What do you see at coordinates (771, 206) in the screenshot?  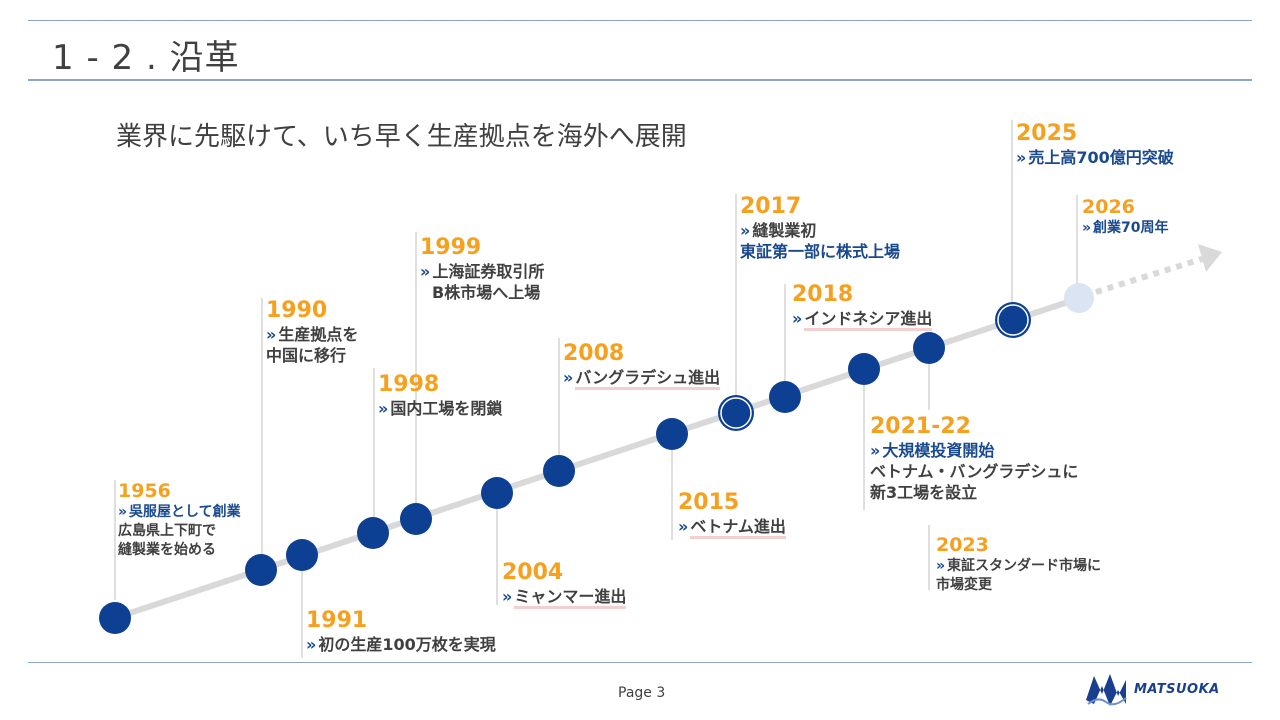 I see `event-year: 2017` at bounding box center [771, 206].